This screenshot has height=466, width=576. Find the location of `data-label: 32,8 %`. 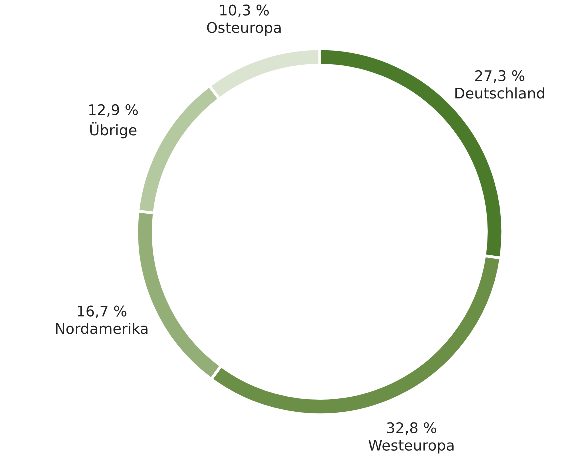

data-label: 32,8 % is located at coordinates (411, 428).